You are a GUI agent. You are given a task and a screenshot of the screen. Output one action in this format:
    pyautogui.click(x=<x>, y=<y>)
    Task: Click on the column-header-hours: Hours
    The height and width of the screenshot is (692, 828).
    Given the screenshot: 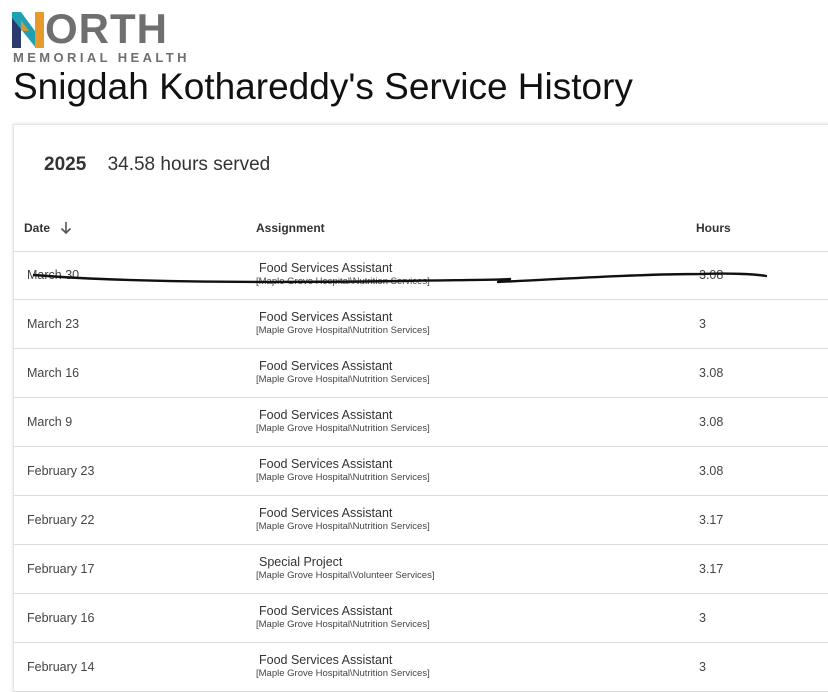 What is the action you would take?
    pyautogui.click(x=713, y=228)
    